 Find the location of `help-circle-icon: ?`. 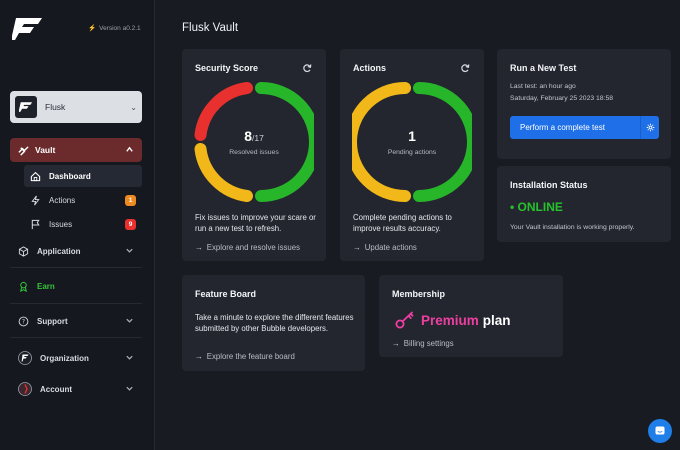

help-circle-icon: ? is located at coordinates (23, 321).